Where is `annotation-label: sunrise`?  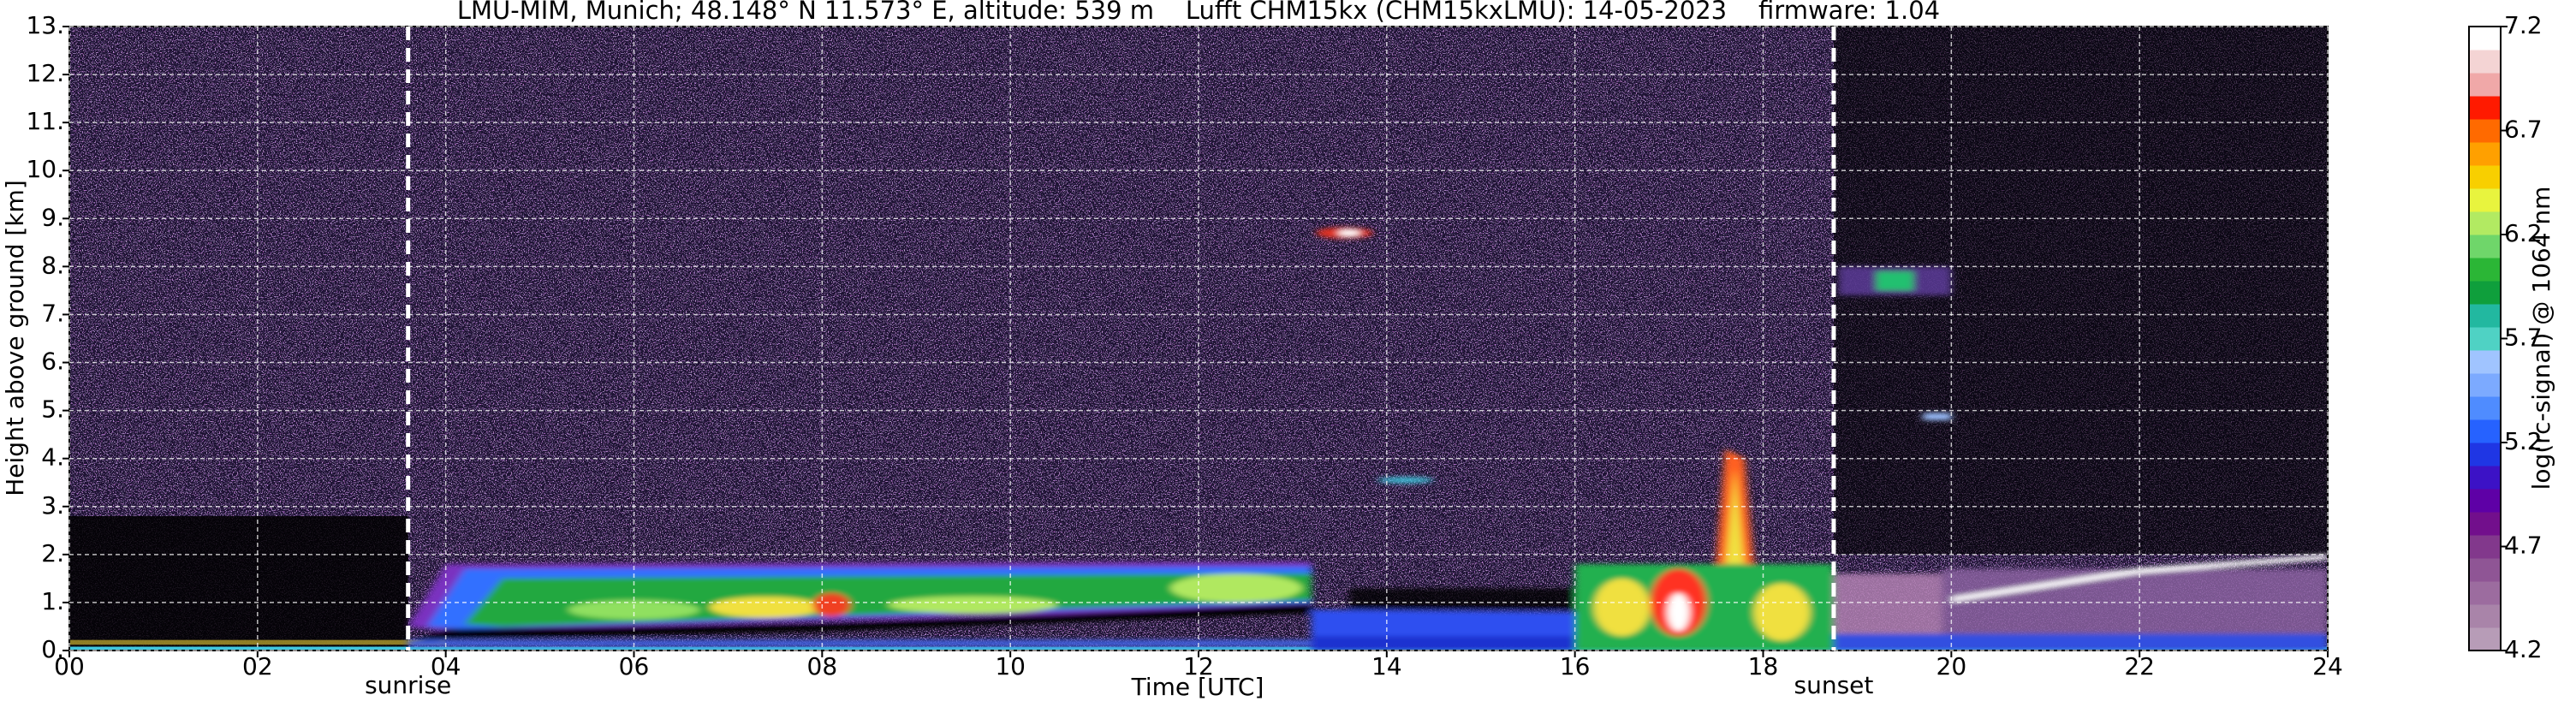 annotation-label: sunrise is located at coordinates (408, 685).